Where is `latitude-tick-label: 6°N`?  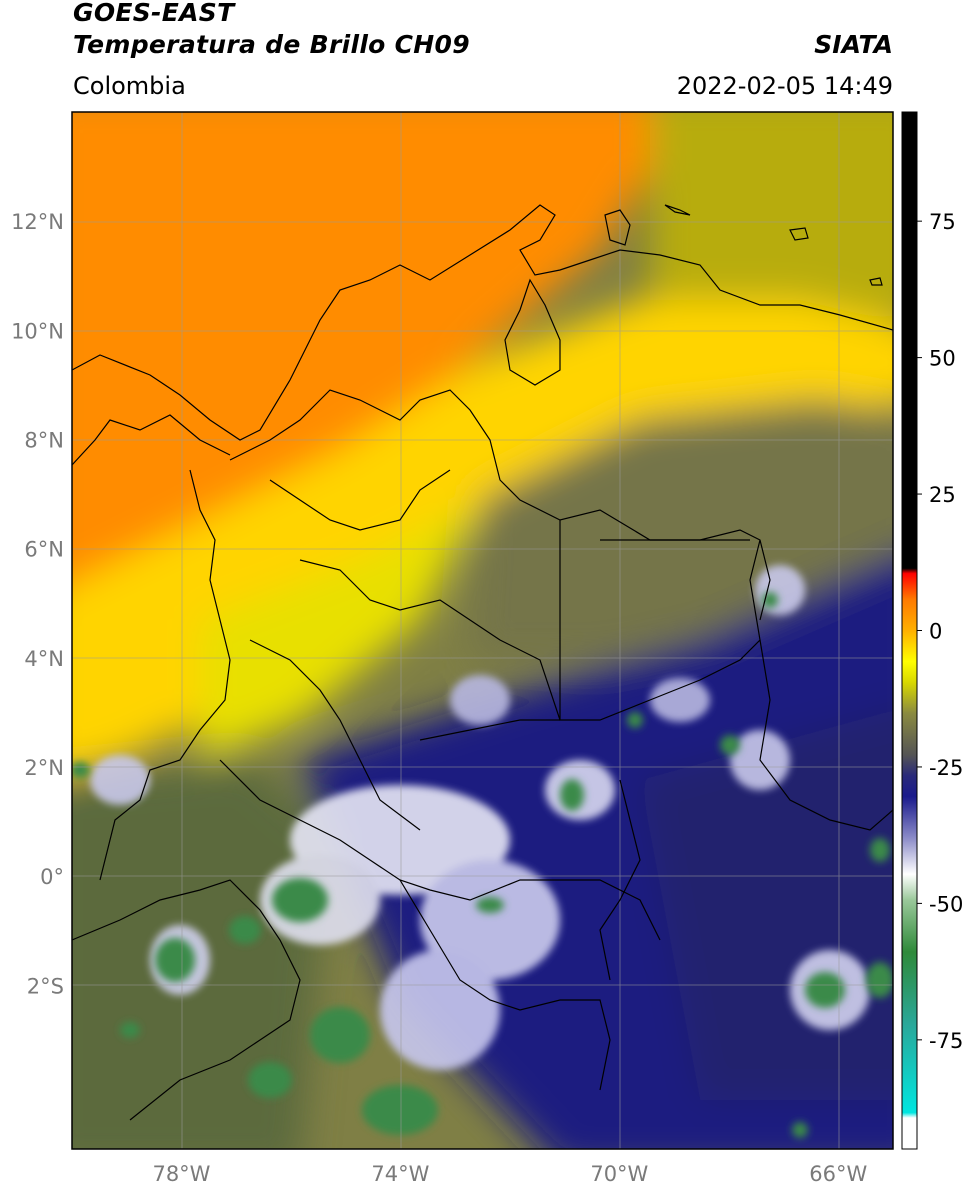 latitude-tick-label: 6°N is located at coordinates (44, 550).